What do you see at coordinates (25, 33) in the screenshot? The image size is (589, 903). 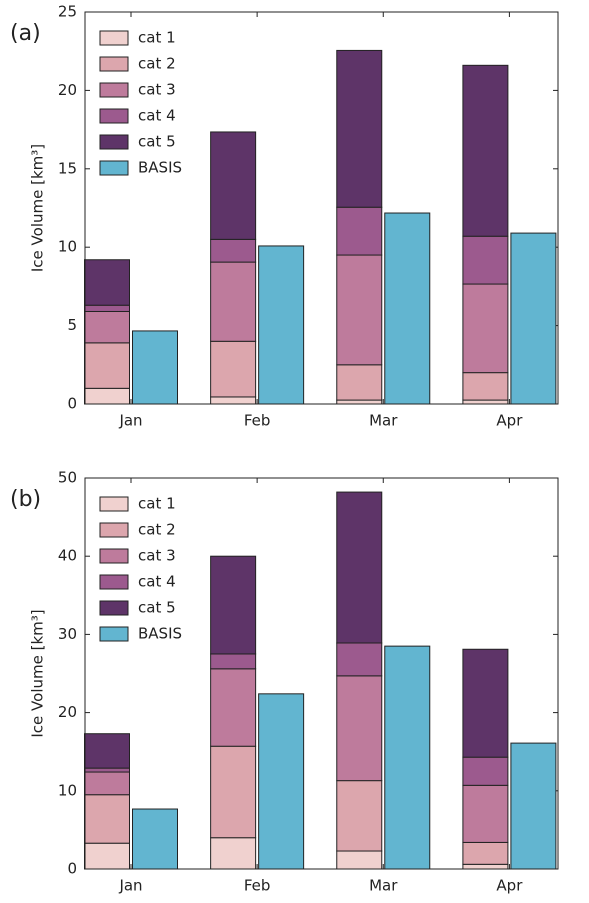 I see `panel-label: (a)` at bounding box center [25, 33].